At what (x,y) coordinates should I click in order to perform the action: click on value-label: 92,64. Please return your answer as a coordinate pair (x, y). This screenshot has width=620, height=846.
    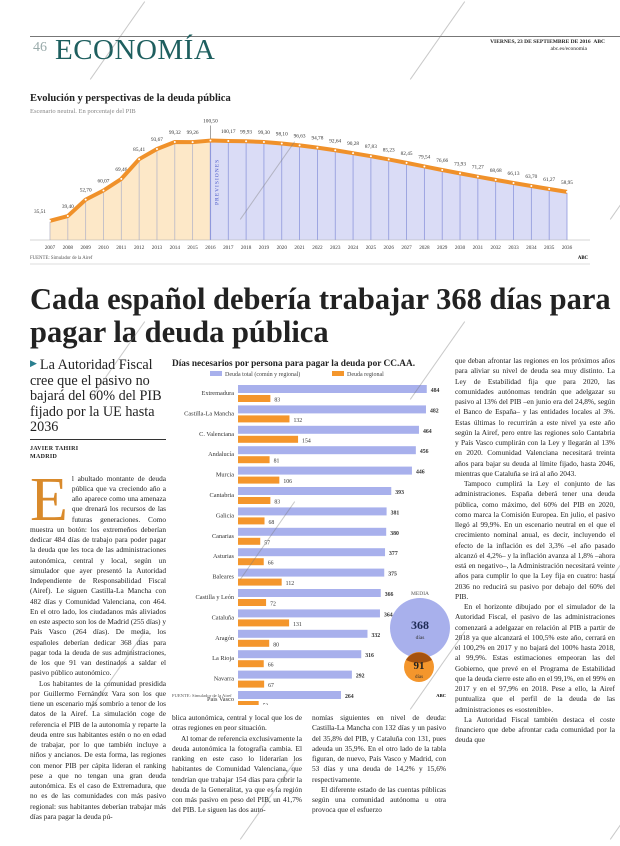
    Looking at the image, I should click on (335, 141).